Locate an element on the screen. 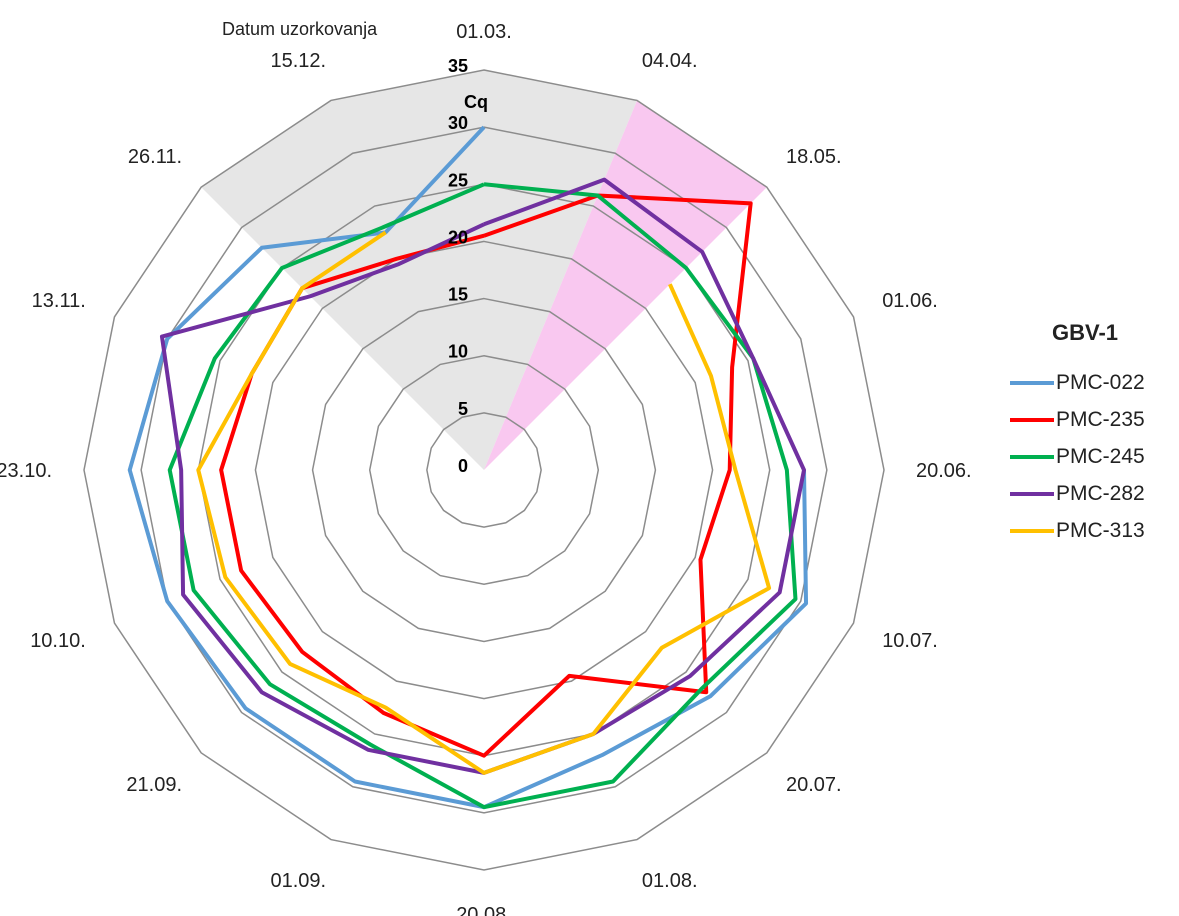 Image resolution: width=1179 pixels, height=916 pixels. radial-tick-label: 20 is located at coordinates (458, 237).